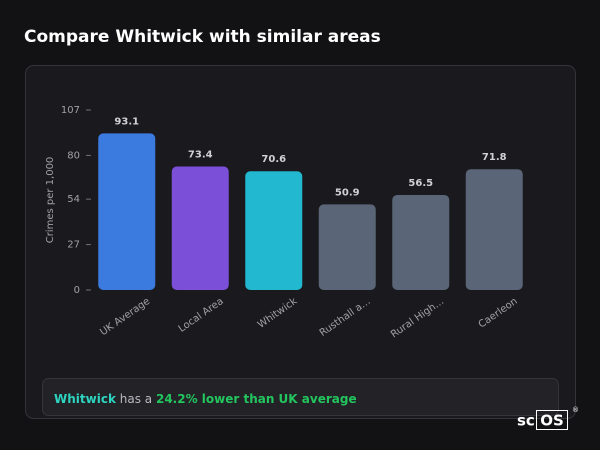 This screenshot has height=450, width=600. What do you see at coordinates (420, 183) in the screenshot?
I see `value-label: 56.5` at bounding box center [420, 183].